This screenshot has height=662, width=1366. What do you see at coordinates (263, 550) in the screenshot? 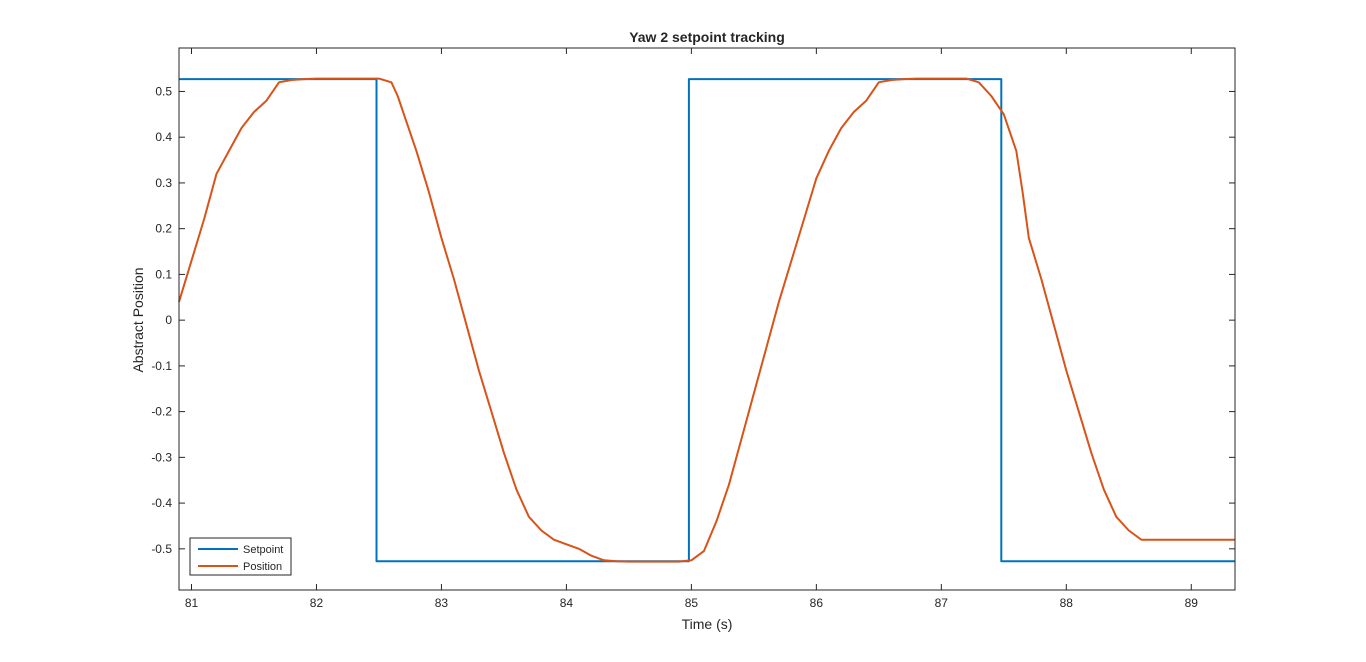
I see `legend-label-setpoint: Setpoint` at bounding box center [263, 550].